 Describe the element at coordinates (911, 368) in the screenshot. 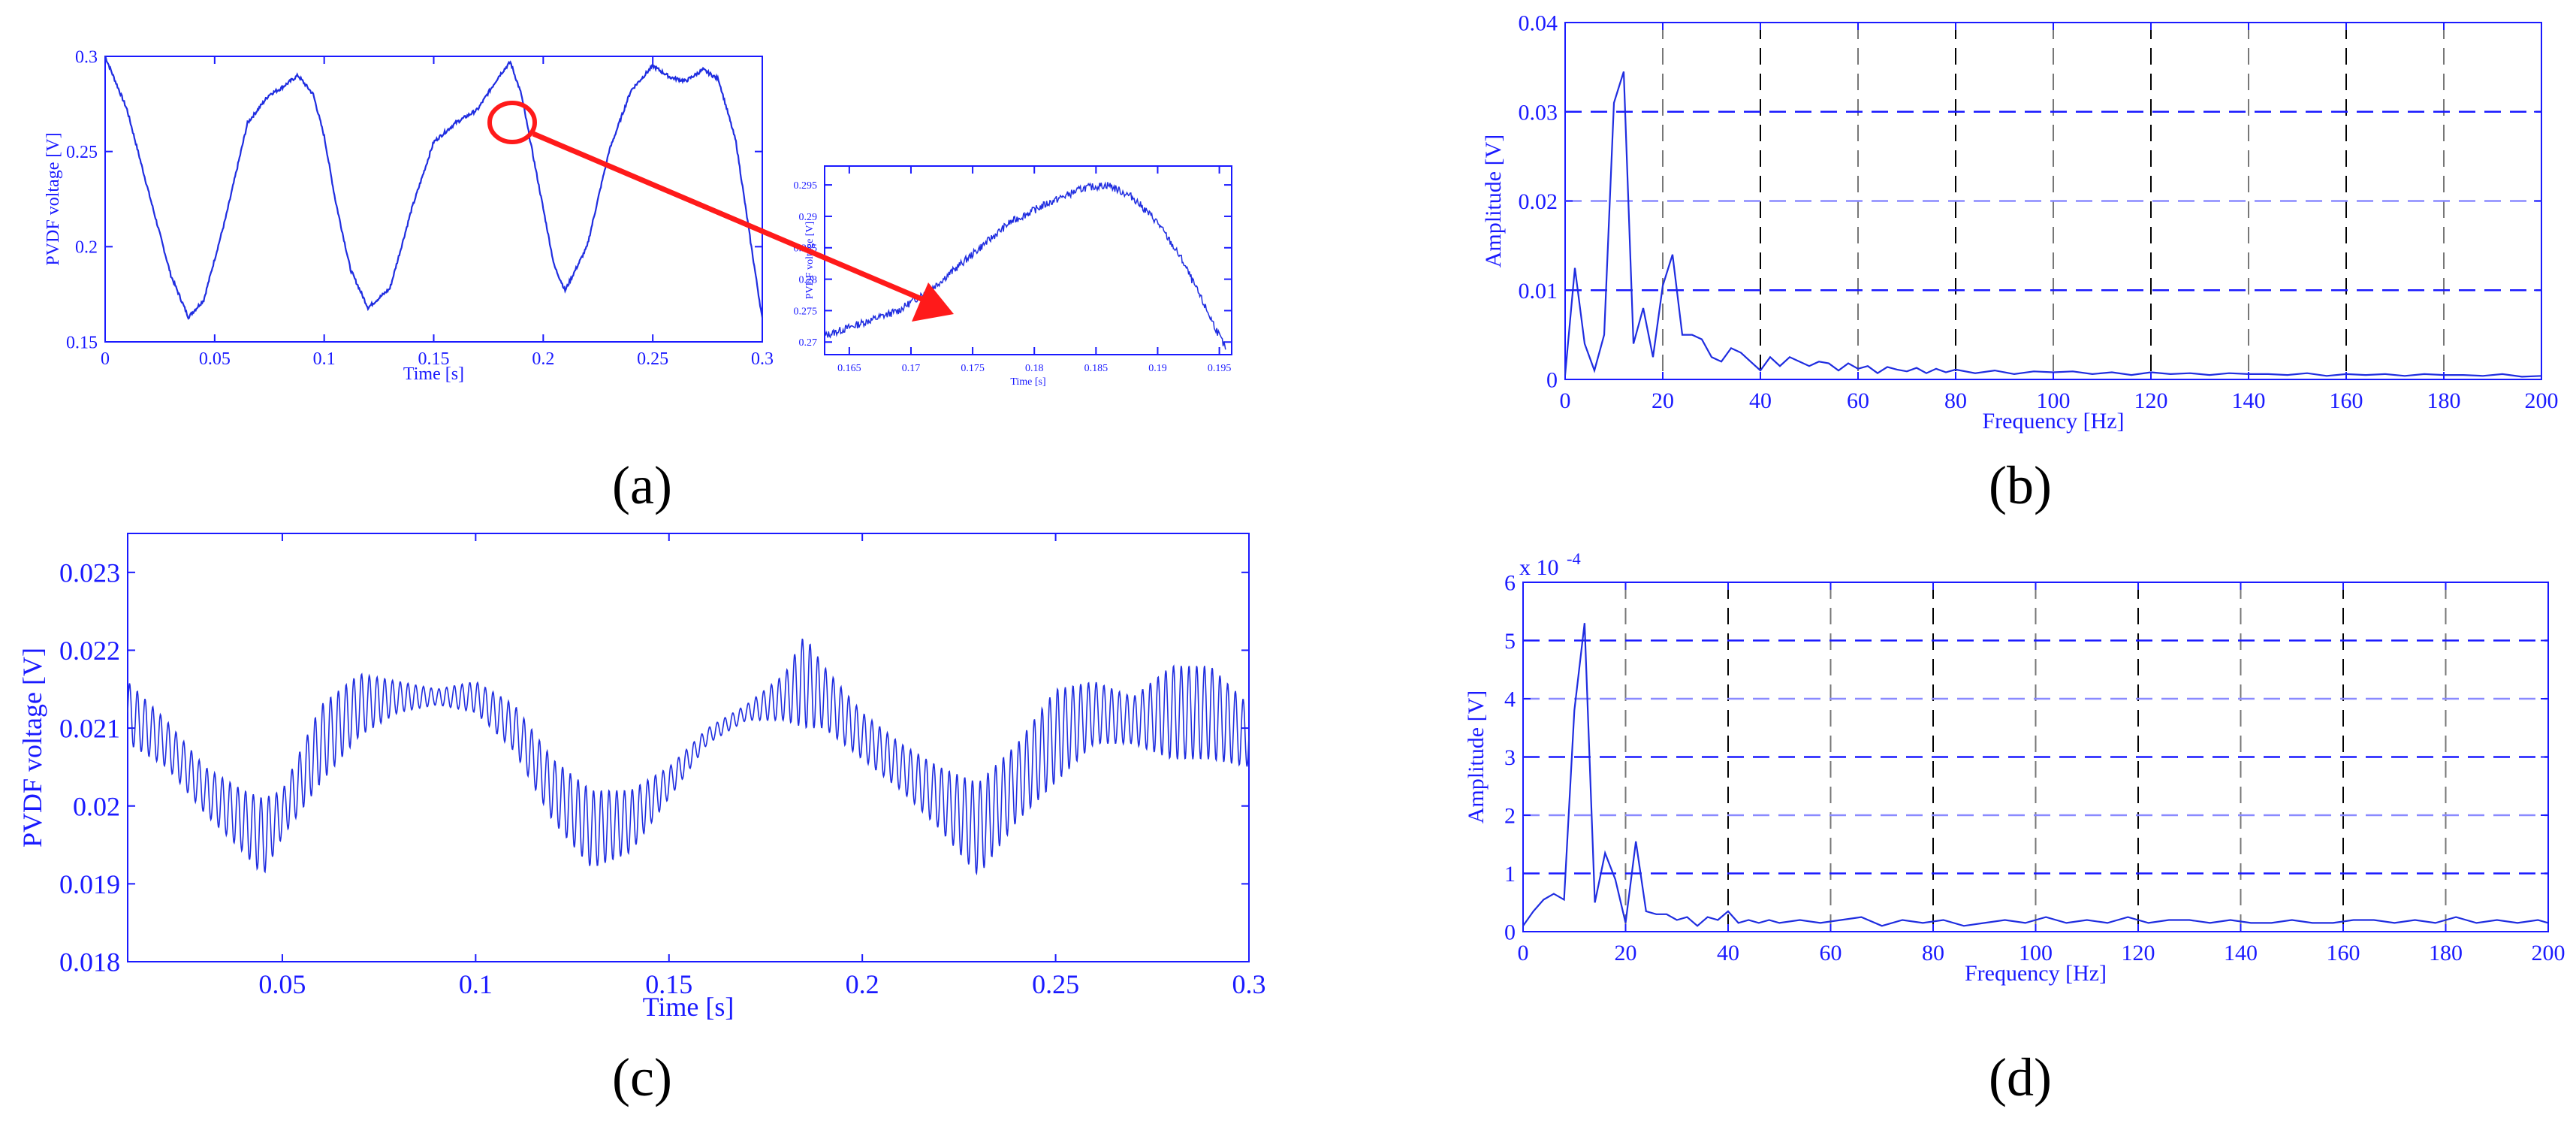

I see `x-tick-label: 0.17` at that location.